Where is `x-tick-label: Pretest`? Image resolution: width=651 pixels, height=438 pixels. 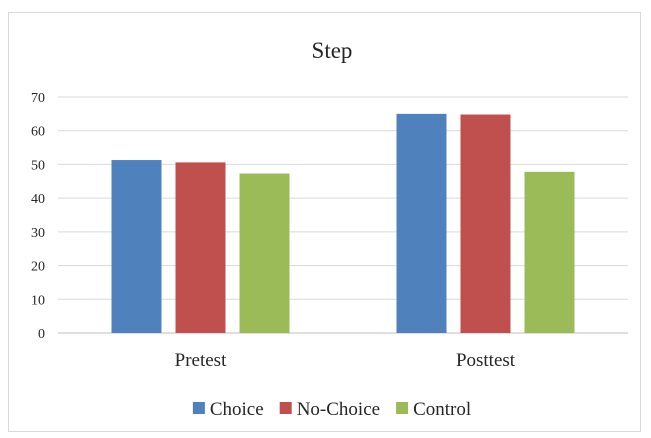
x-tick-label: Pretest is located at coordinates (201, 360).